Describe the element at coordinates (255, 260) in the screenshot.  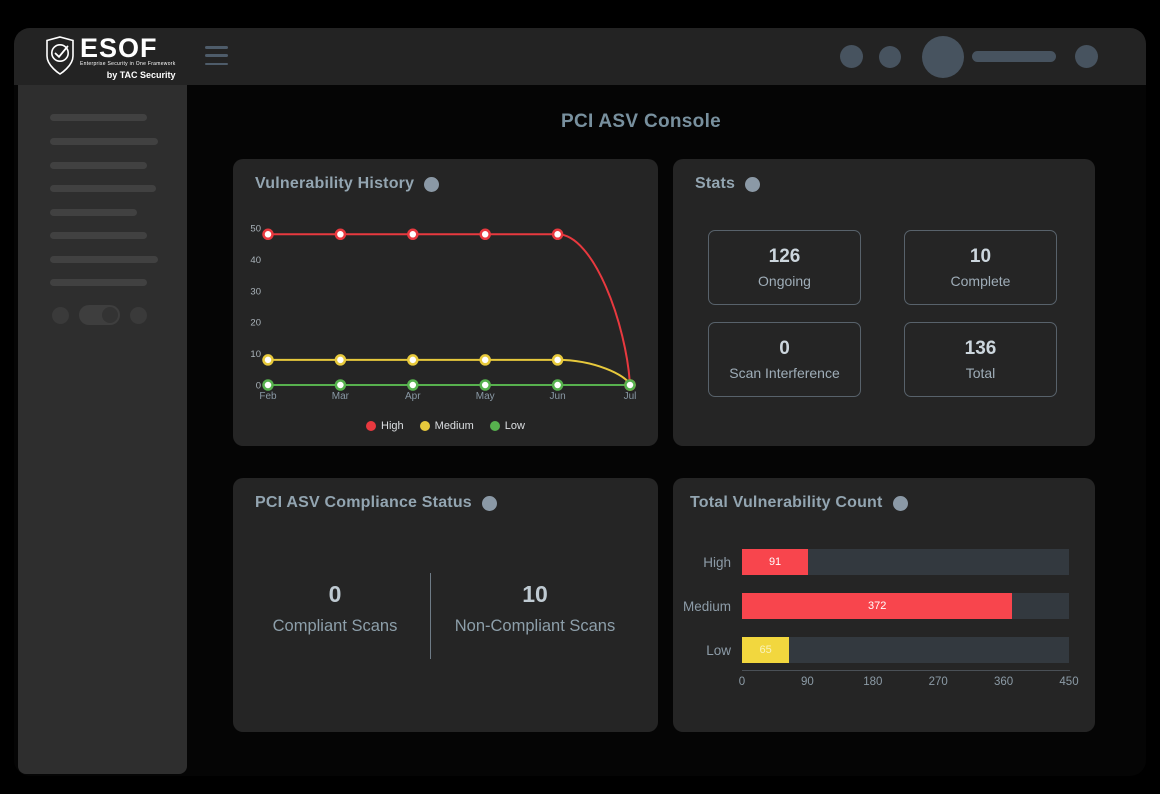
I see `y-axis-tick: 40` at that location.